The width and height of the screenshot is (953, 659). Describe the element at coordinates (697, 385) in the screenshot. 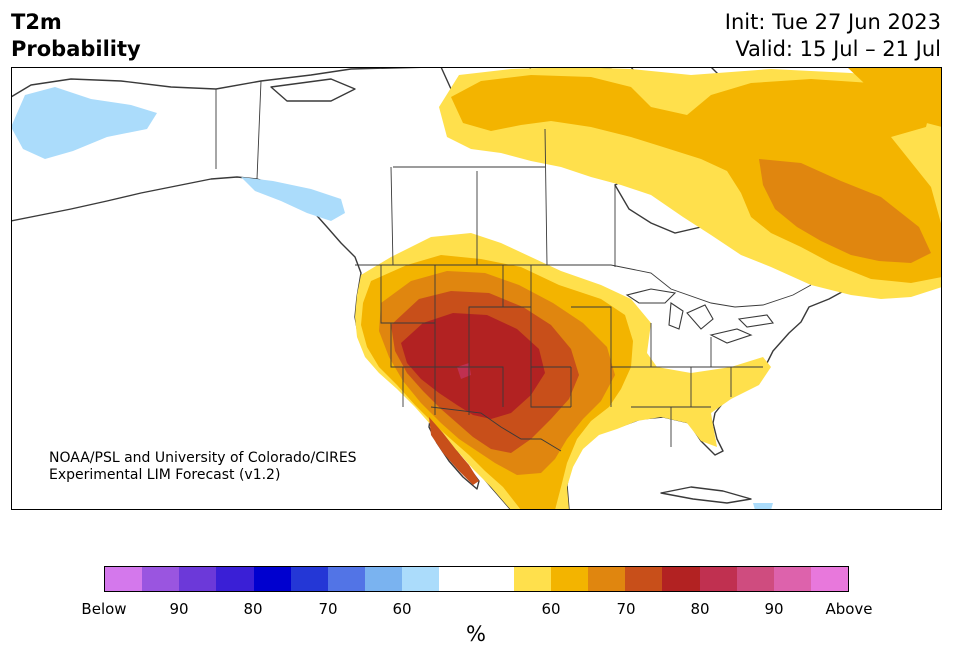

I see `us-states-east` at that location.